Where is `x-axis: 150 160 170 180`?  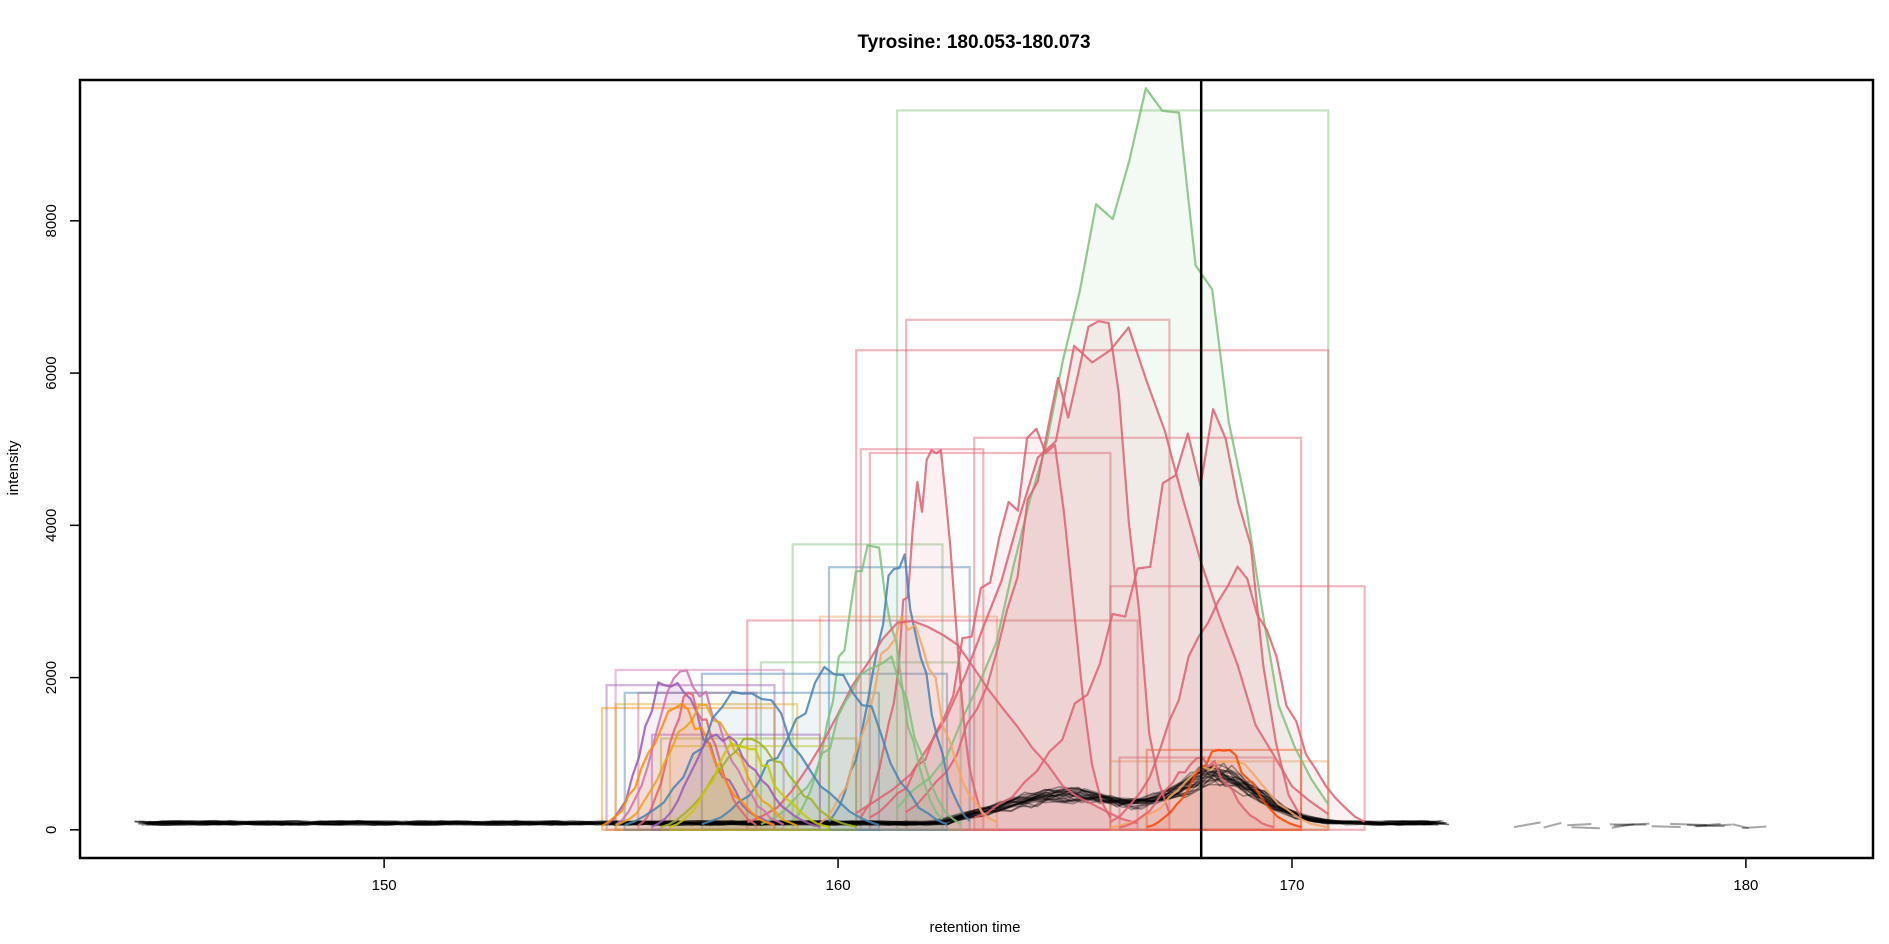 x-axis: 150 160 170 180 is located at coordinates (1065, 876).